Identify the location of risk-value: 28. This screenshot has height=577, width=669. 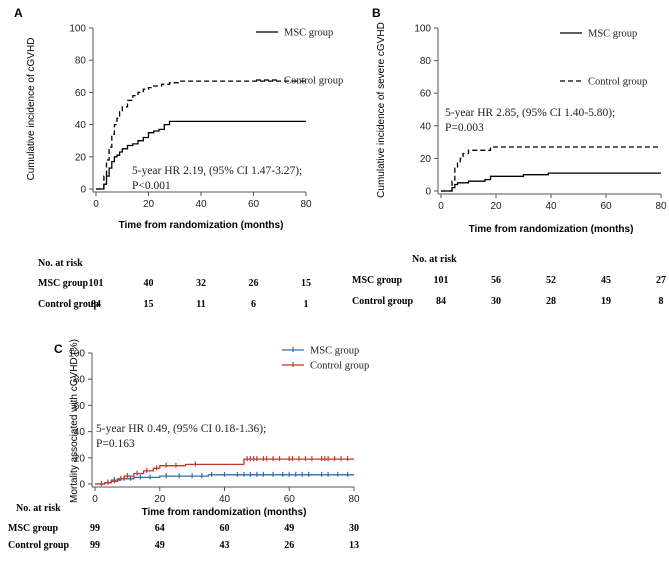
(551, 301).